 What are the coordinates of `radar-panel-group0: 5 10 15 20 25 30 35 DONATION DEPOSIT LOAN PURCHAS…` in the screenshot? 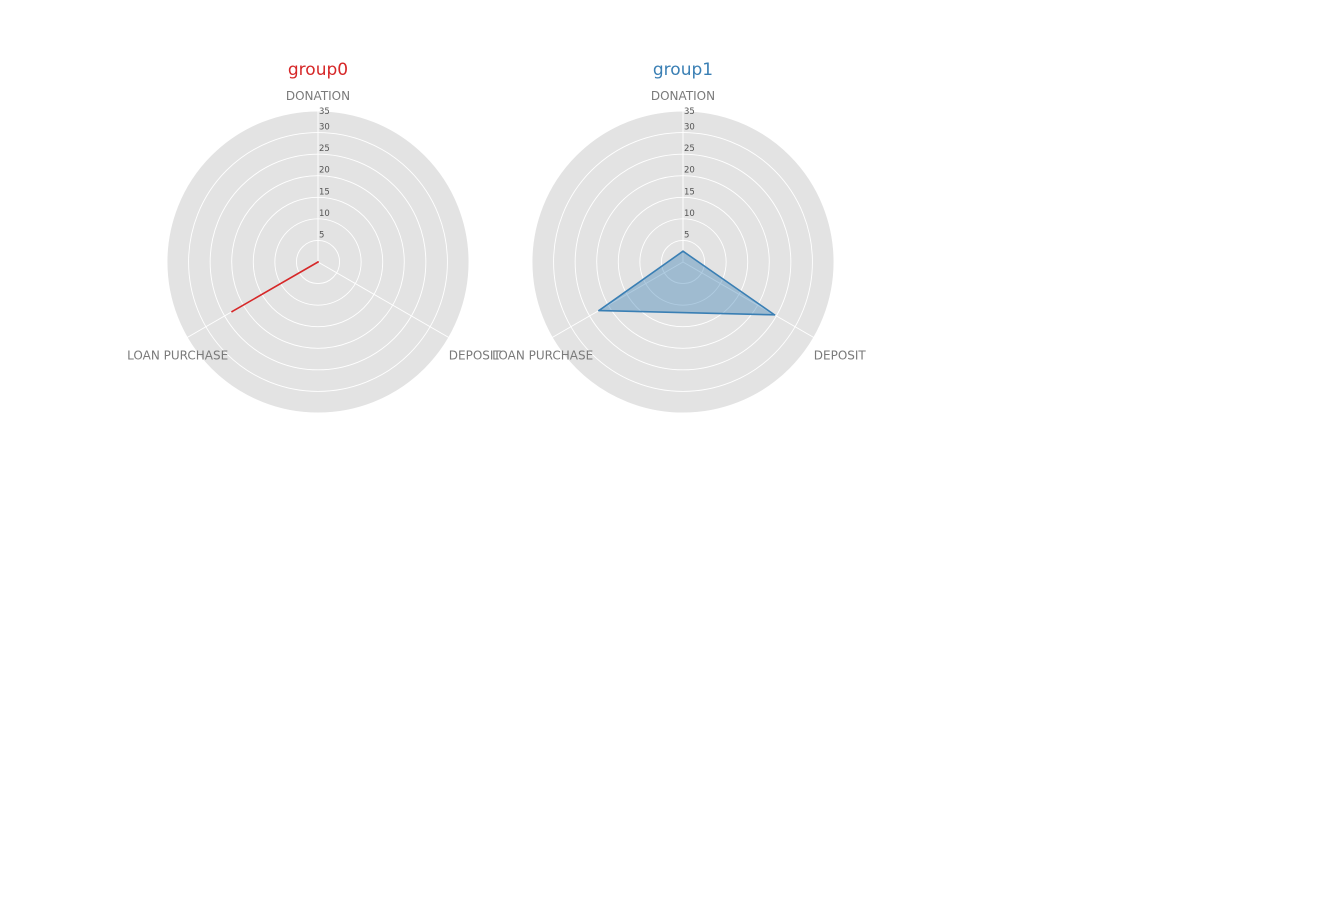 It's located at (314, 237).